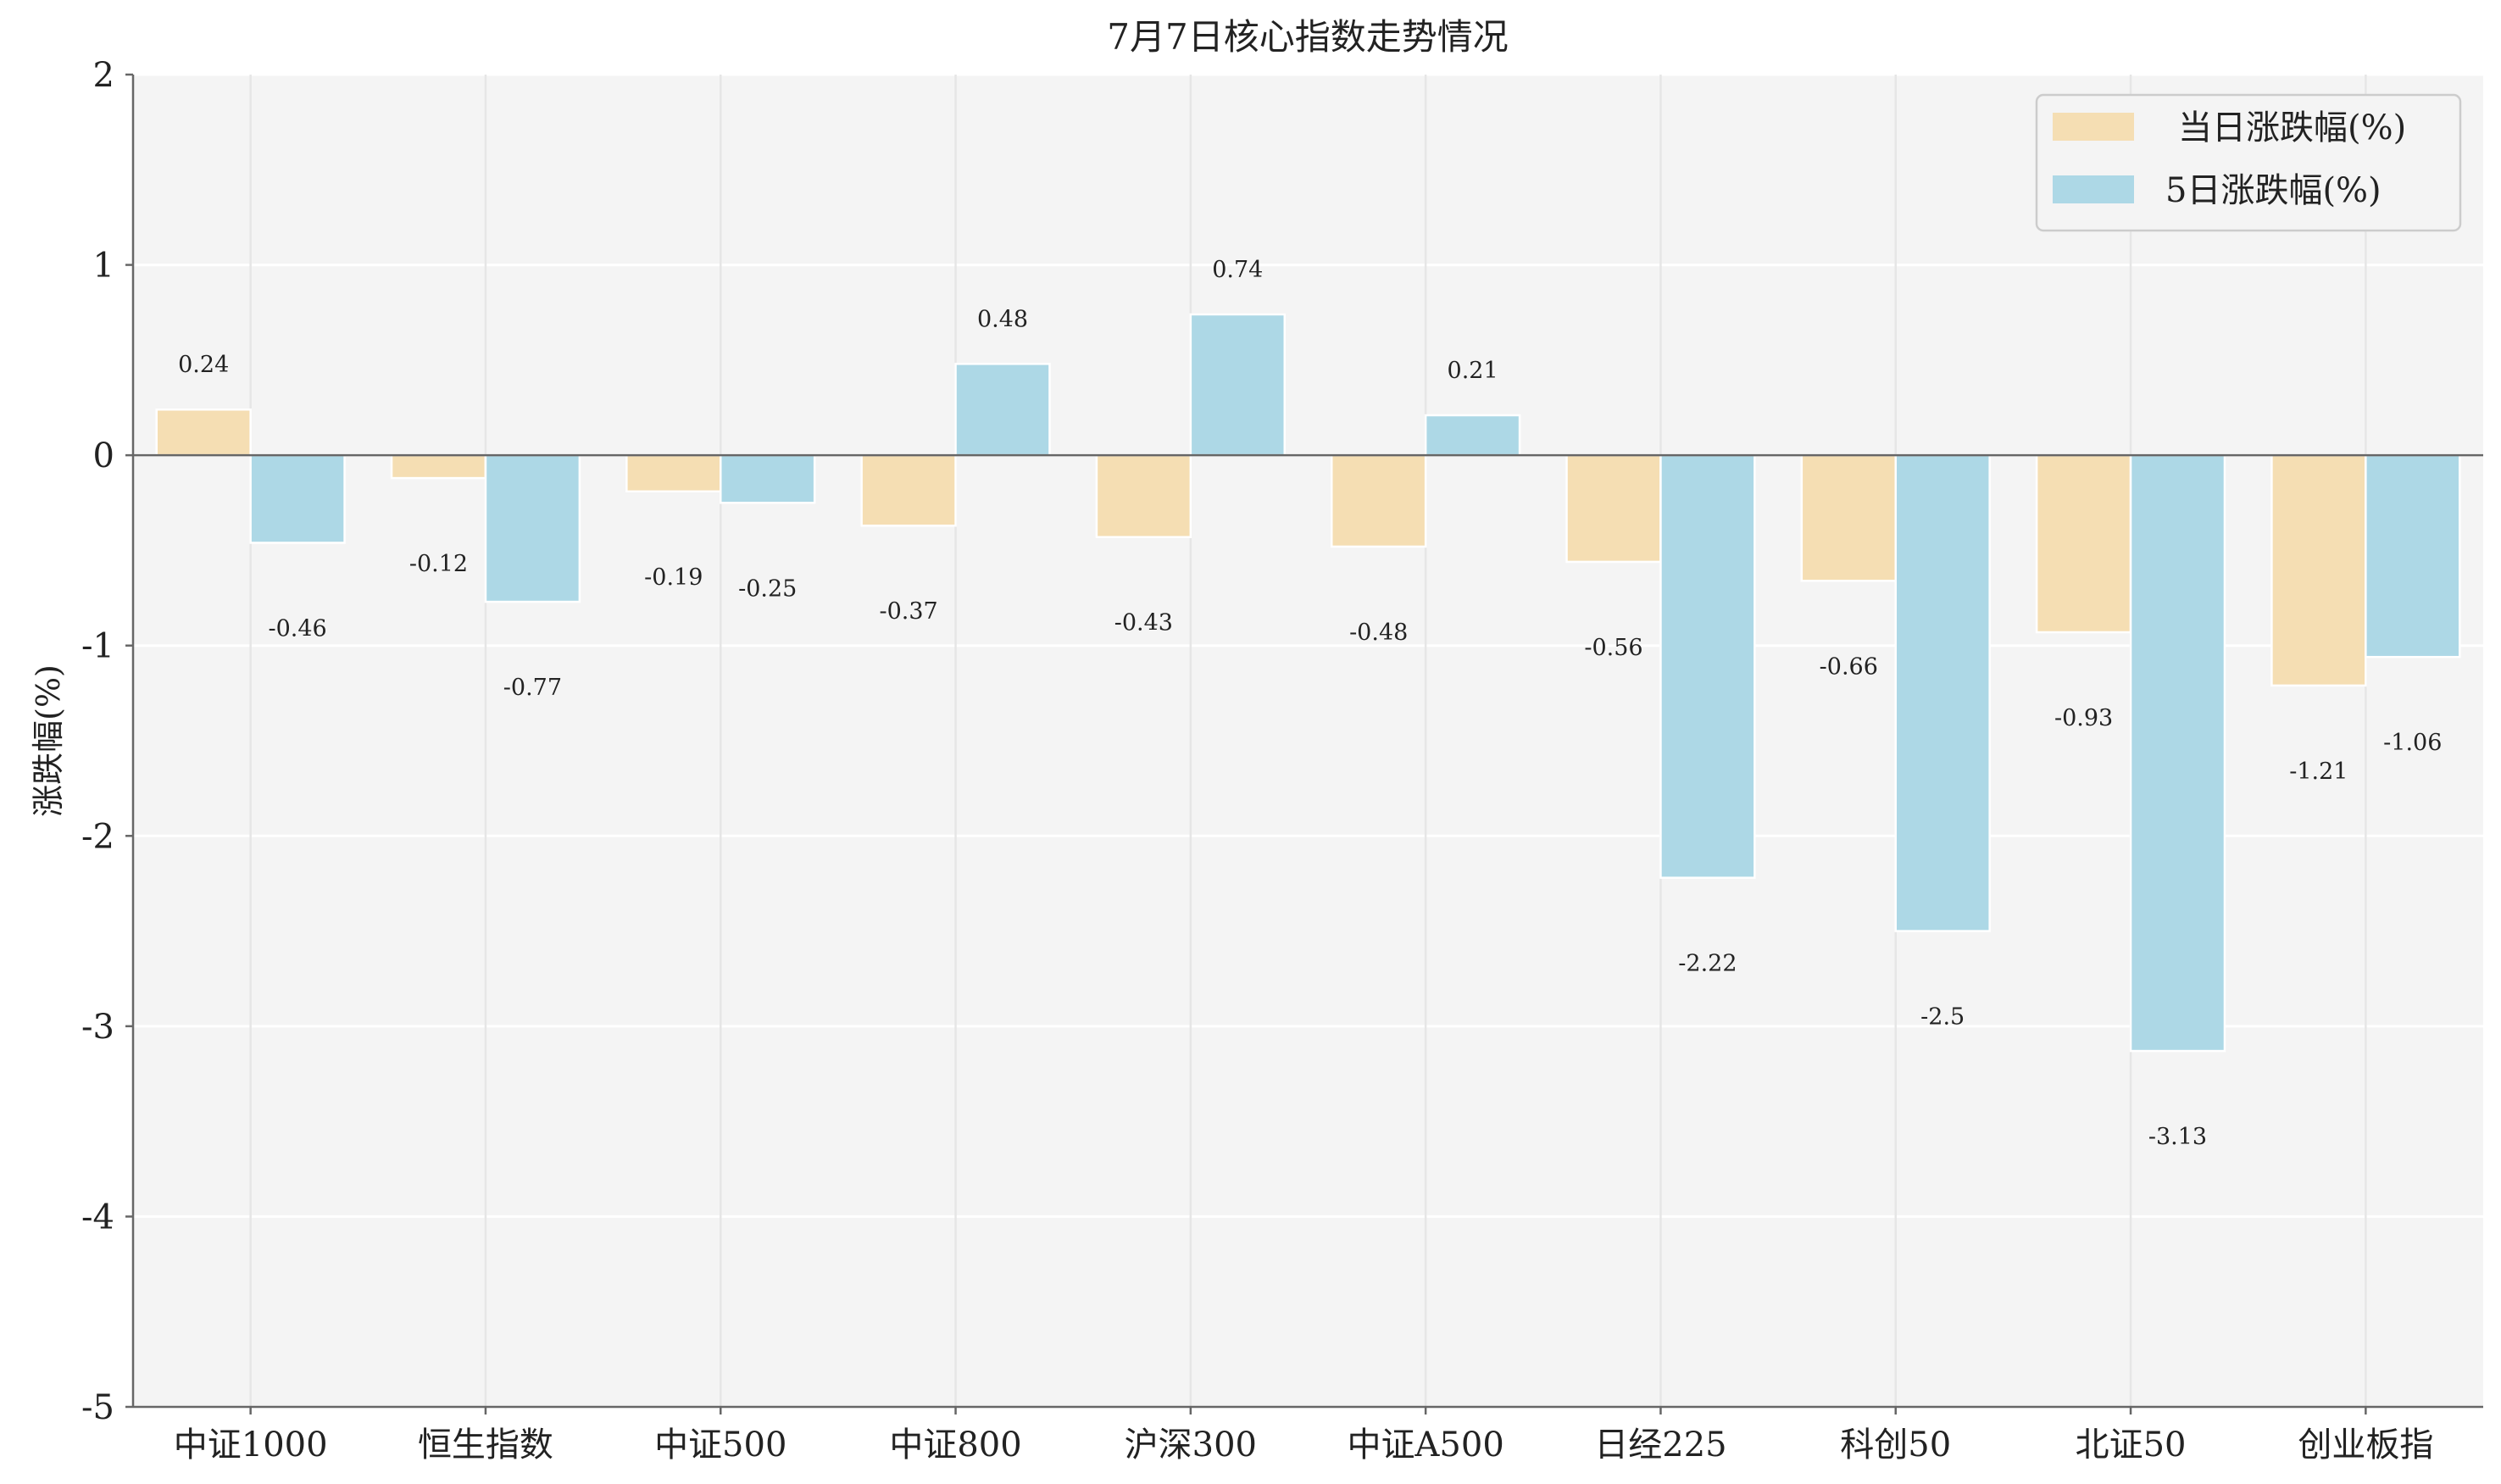  What do you see at coordinates (1849, 667) in the screenshot?
I see `data-label: -0.66` at bounding box center [1849, 667].